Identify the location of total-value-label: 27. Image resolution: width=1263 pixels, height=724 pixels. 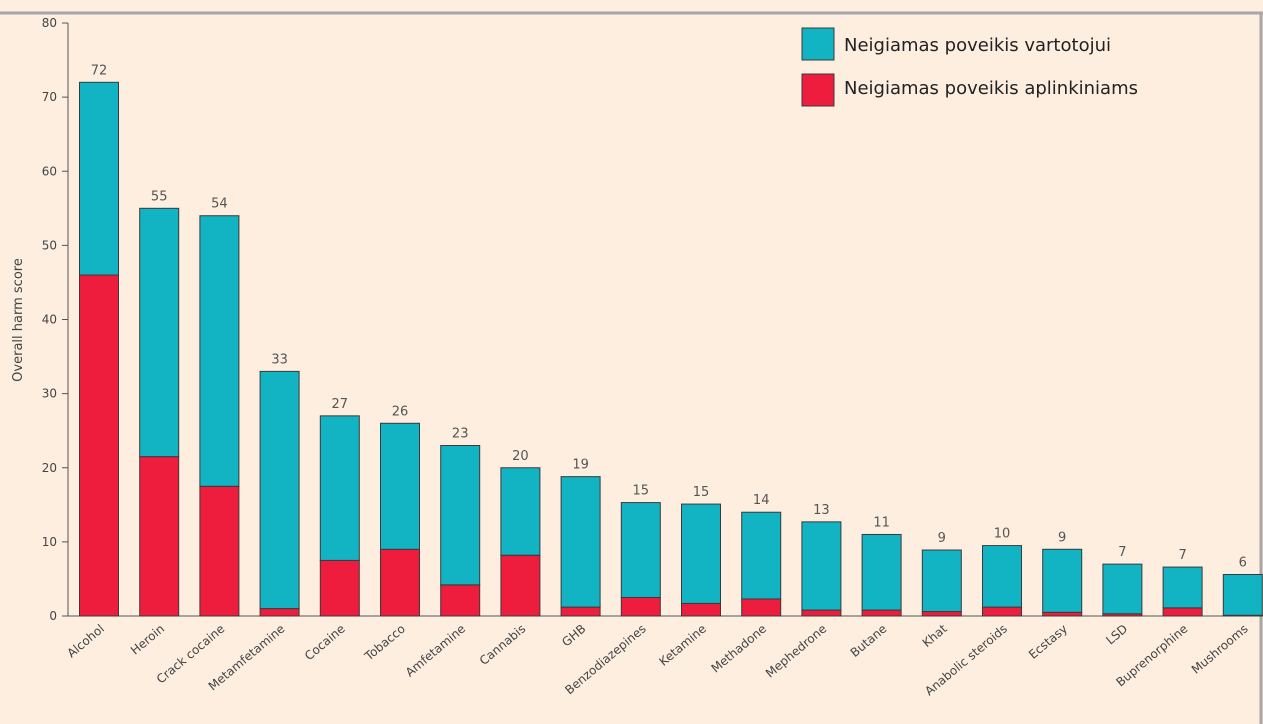
(340, 404).